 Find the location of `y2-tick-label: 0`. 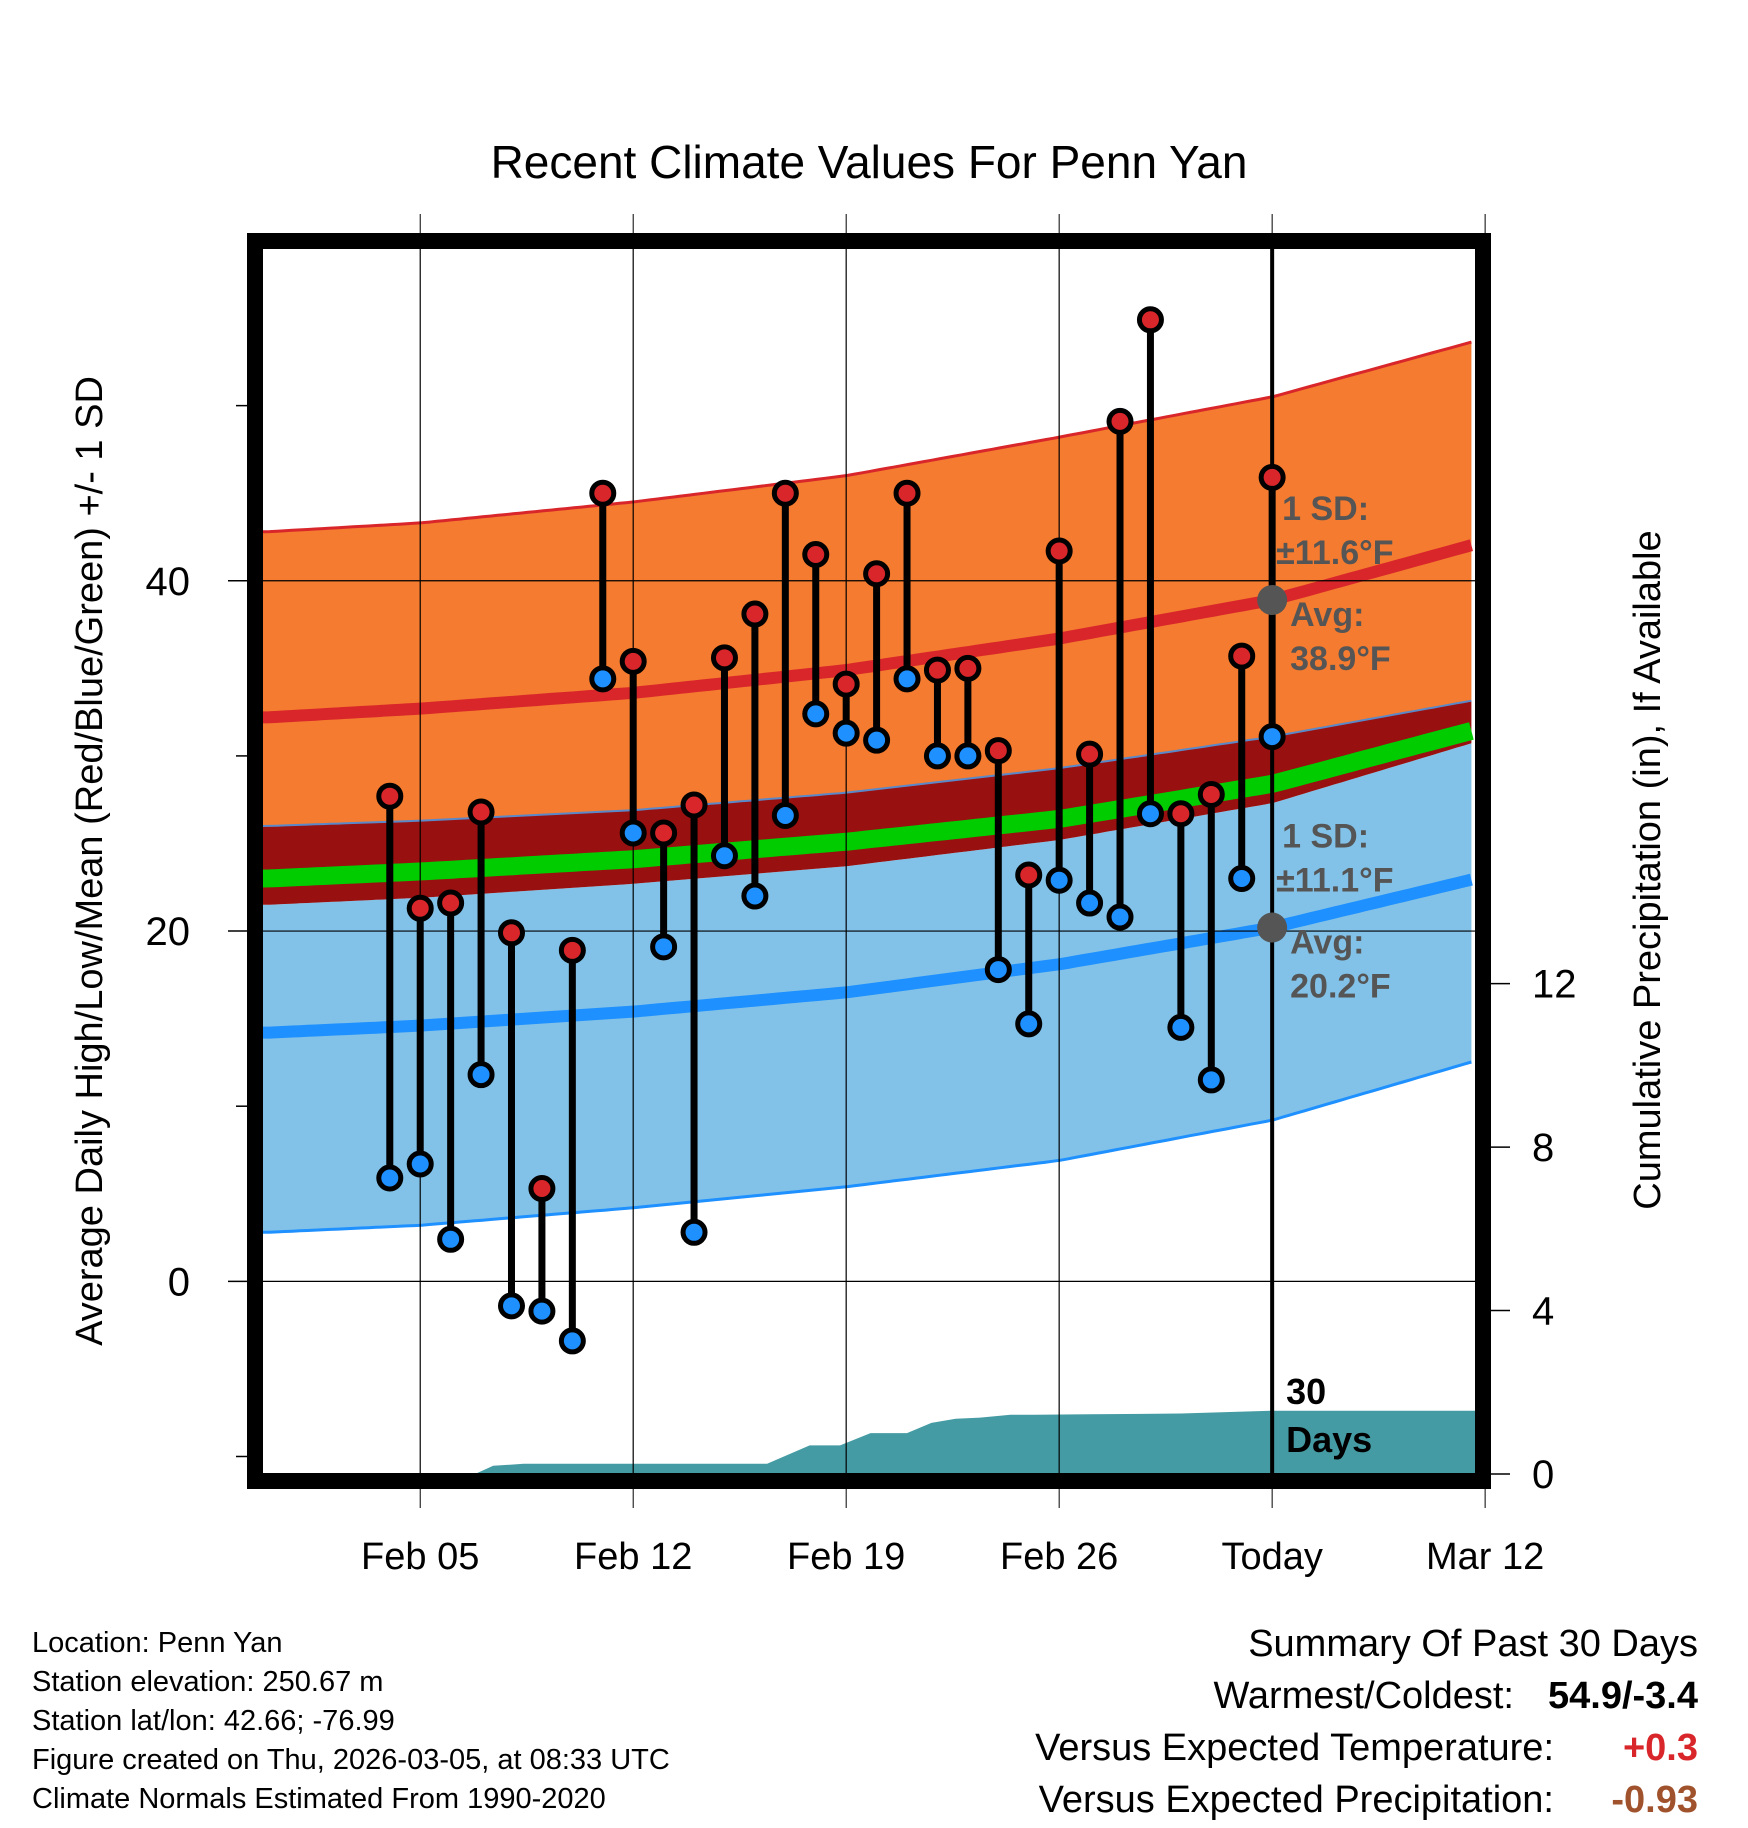

y2-tick-label: 0 is located at coordinates (1543, 1475).